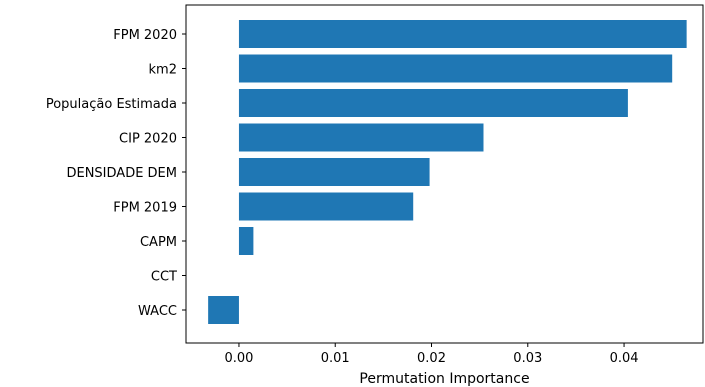 The width and height of the screenshot is (705, 387). What do you see at coordinates (164, 277) in the screenshot?
I see `y-tick-label: CCT` at bounding box center [164, 277].